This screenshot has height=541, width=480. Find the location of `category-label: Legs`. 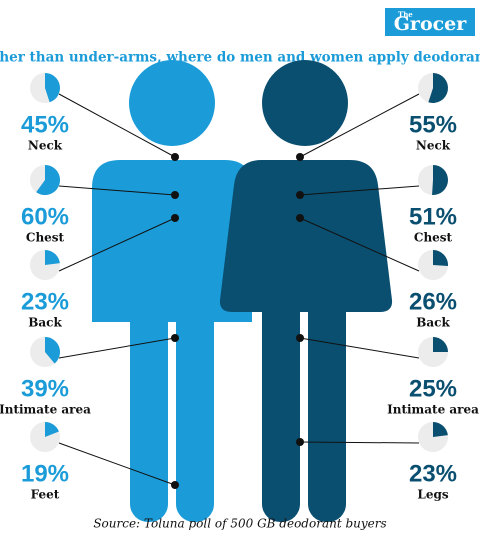

category-label: Legs is located at coordinates (432, 495).